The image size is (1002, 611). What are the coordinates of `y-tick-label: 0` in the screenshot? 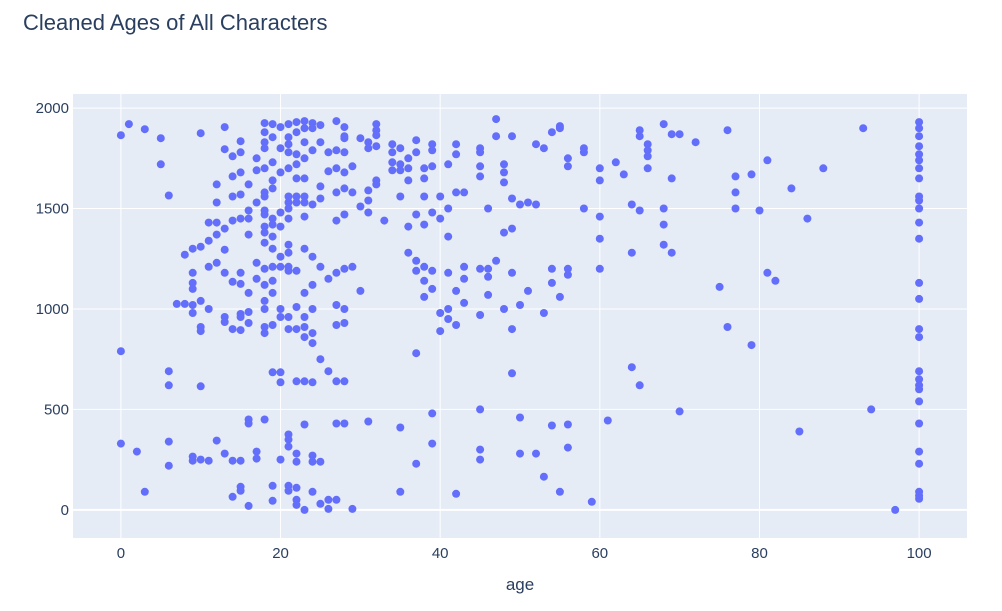 It's located at (65, 510).